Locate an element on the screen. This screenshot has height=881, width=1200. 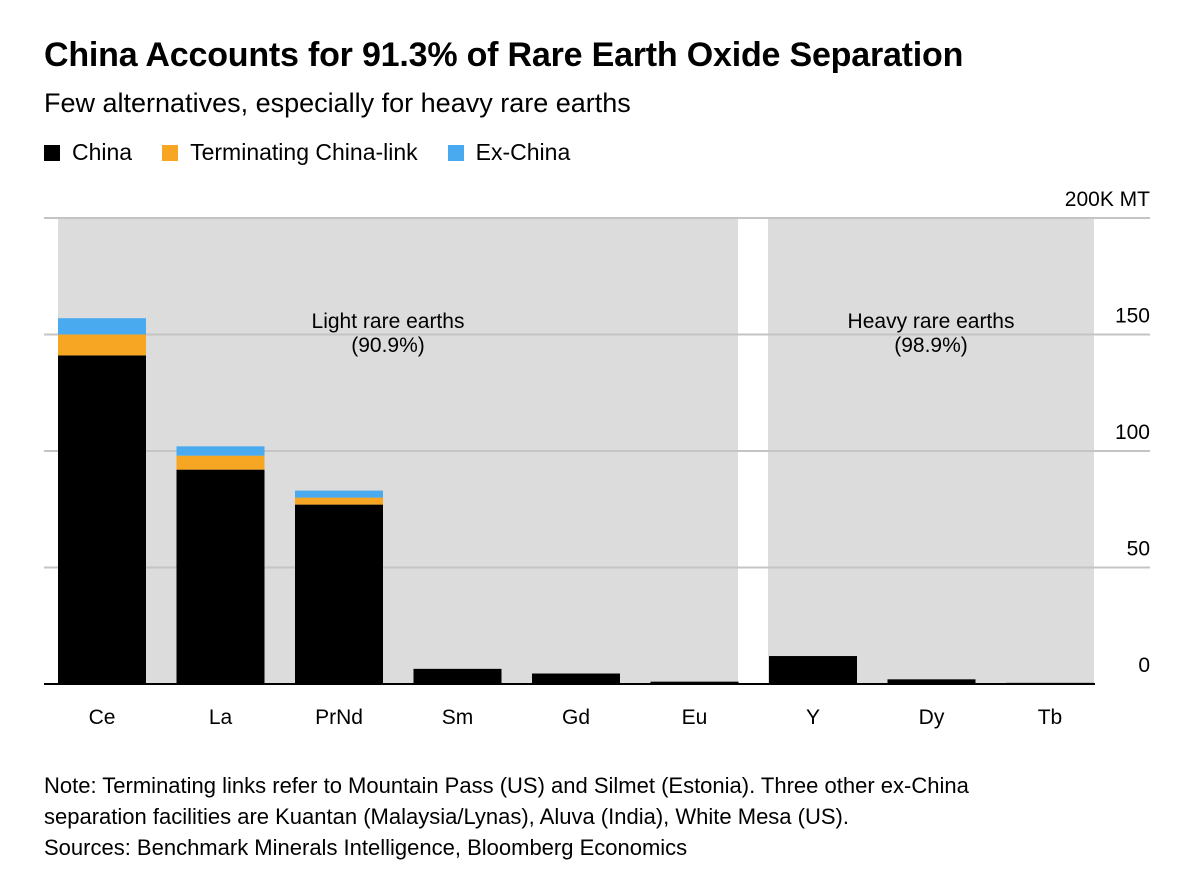
bar-tb-china is located at coordinates (1050, 683).